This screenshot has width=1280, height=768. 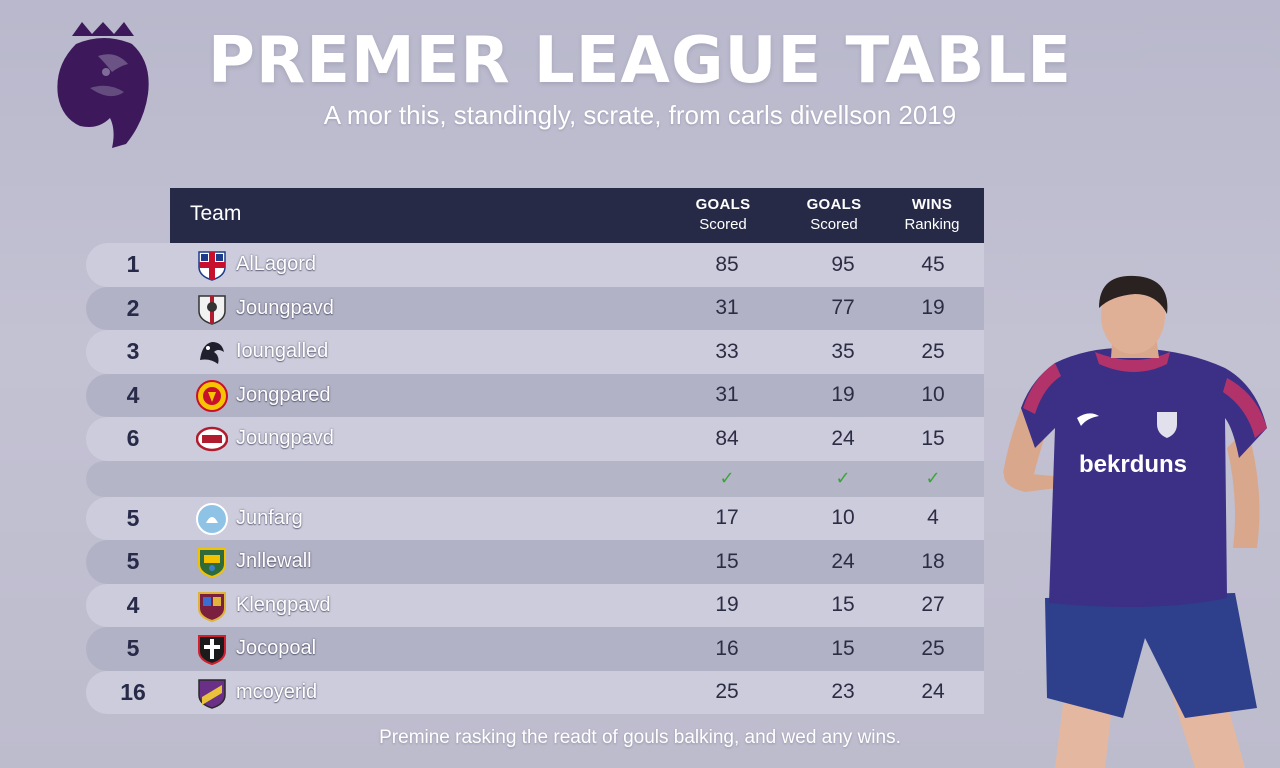 What do you see at coordinates (933, 518) in the screenshot?
I see `wins-ranking-value: 4` at bounding box center [933, 518].